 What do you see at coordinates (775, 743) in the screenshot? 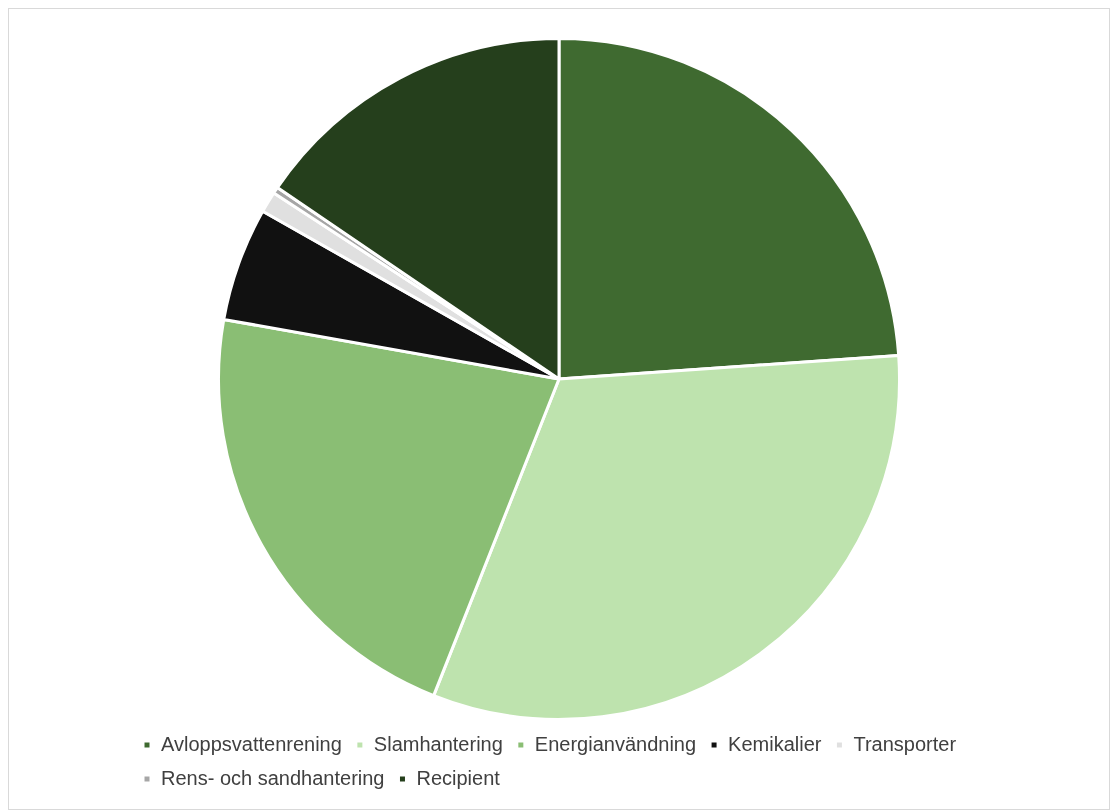
I see `legend-label: Kemikalier` at bounding box center [775, 743].